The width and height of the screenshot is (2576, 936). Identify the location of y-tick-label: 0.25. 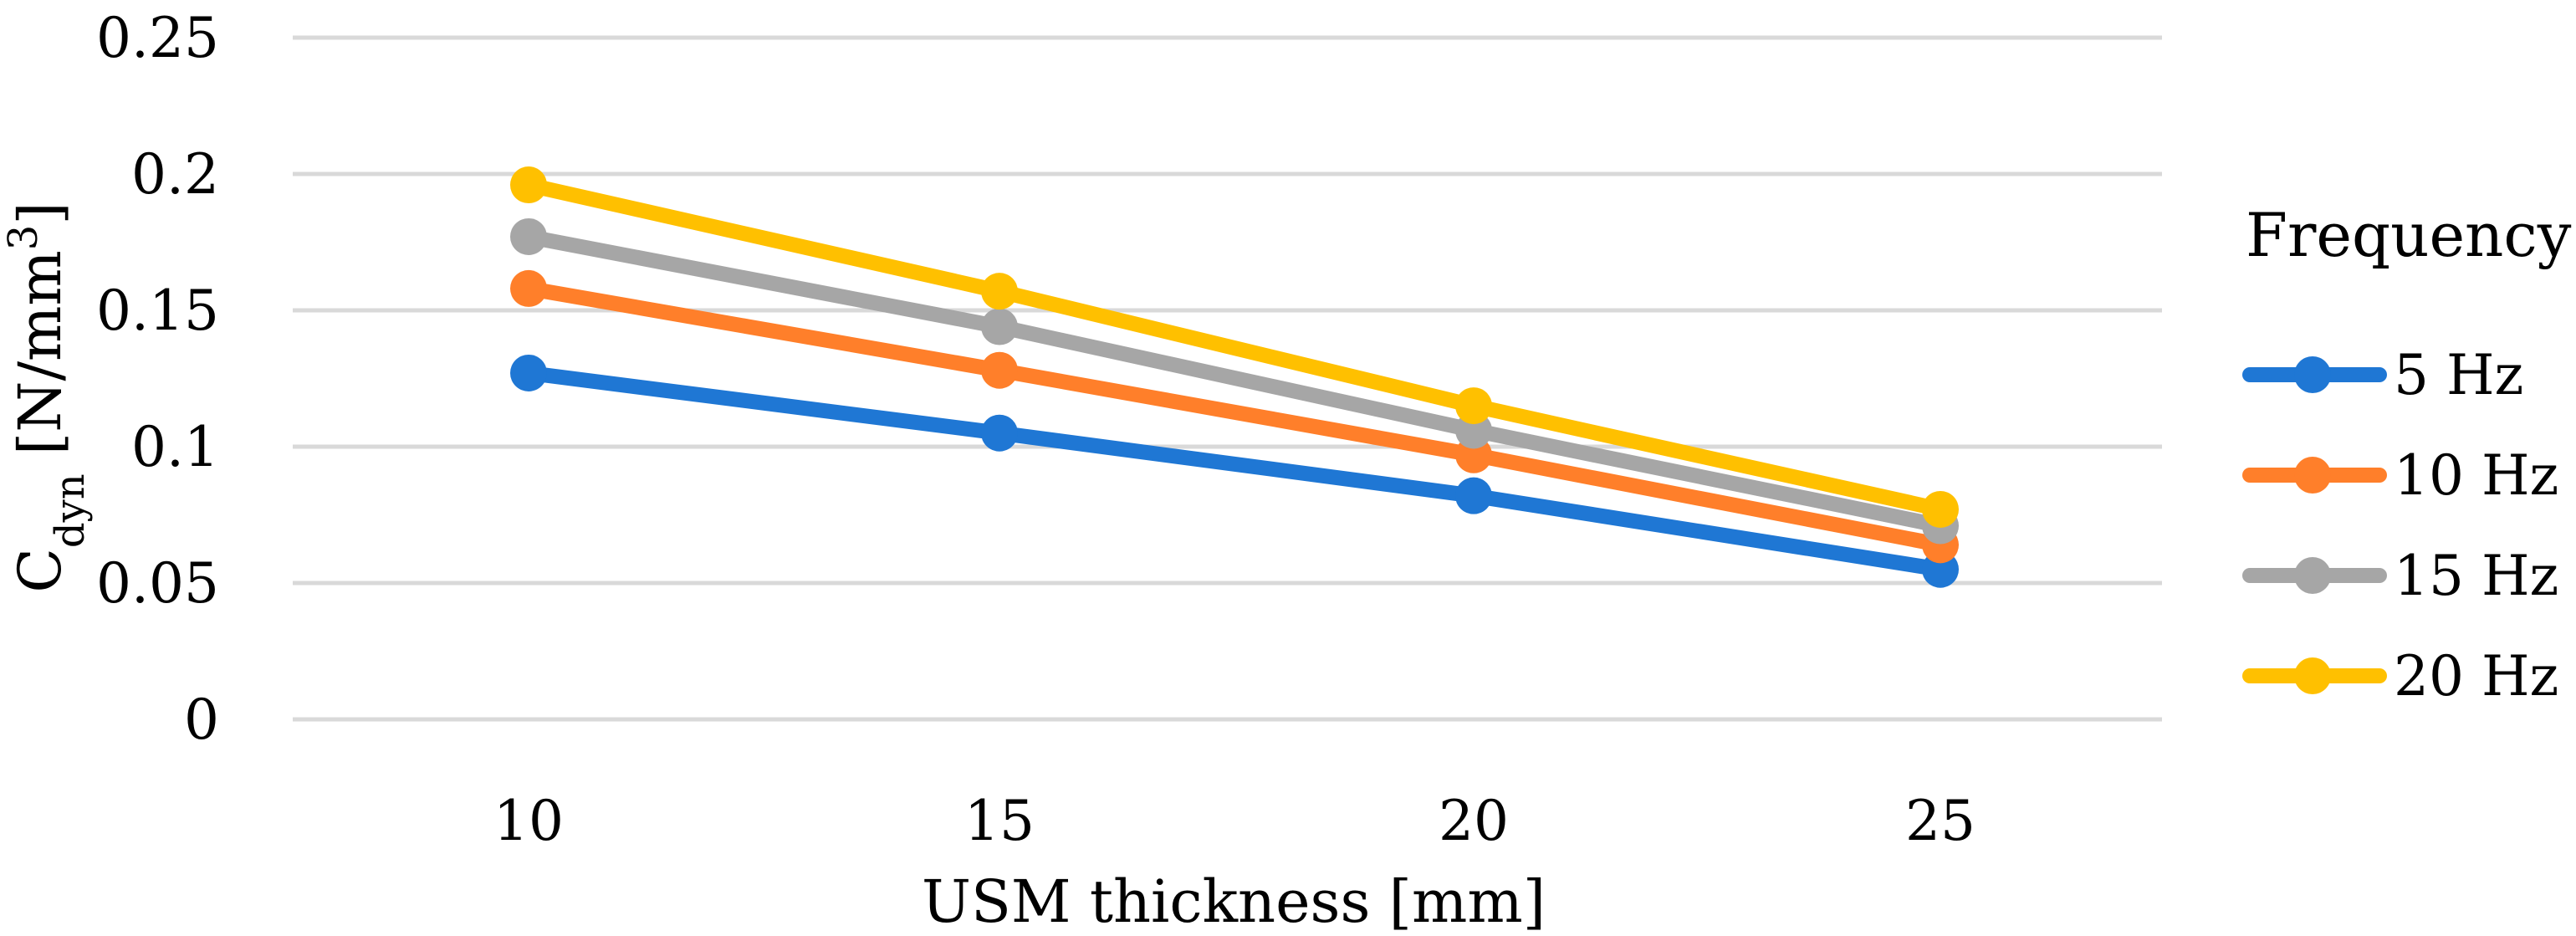
(157, 38).